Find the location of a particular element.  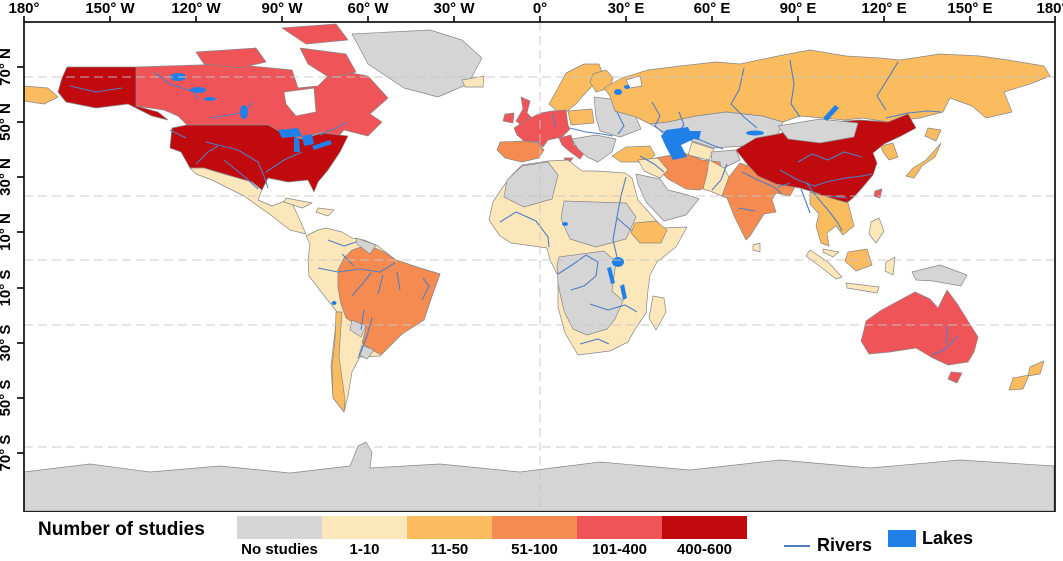

lon-label: 90° E is located at coordinates (798, 8).